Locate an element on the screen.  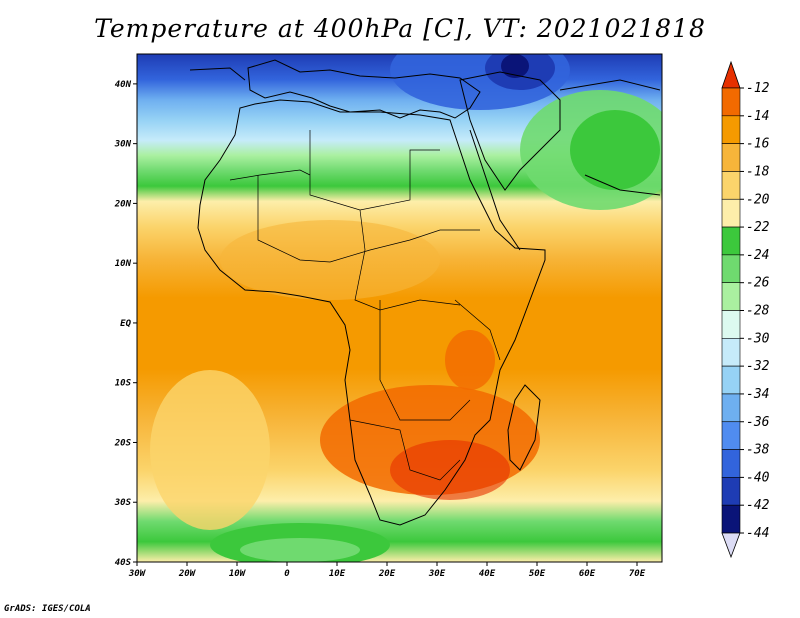
colorbar-label: -30 is located at coordinates (758, 338).